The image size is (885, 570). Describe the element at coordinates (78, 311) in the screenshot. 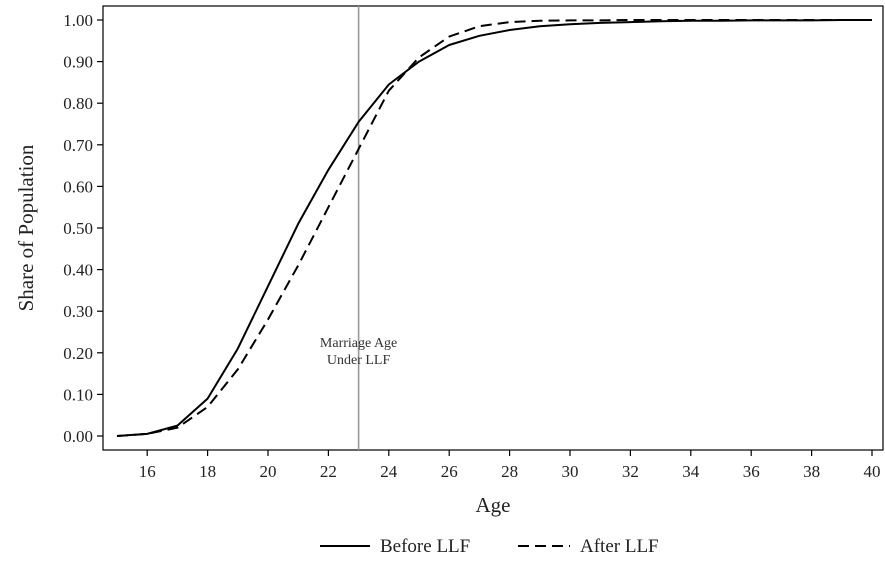

I see `y-tick-label: 0.30` at that location.